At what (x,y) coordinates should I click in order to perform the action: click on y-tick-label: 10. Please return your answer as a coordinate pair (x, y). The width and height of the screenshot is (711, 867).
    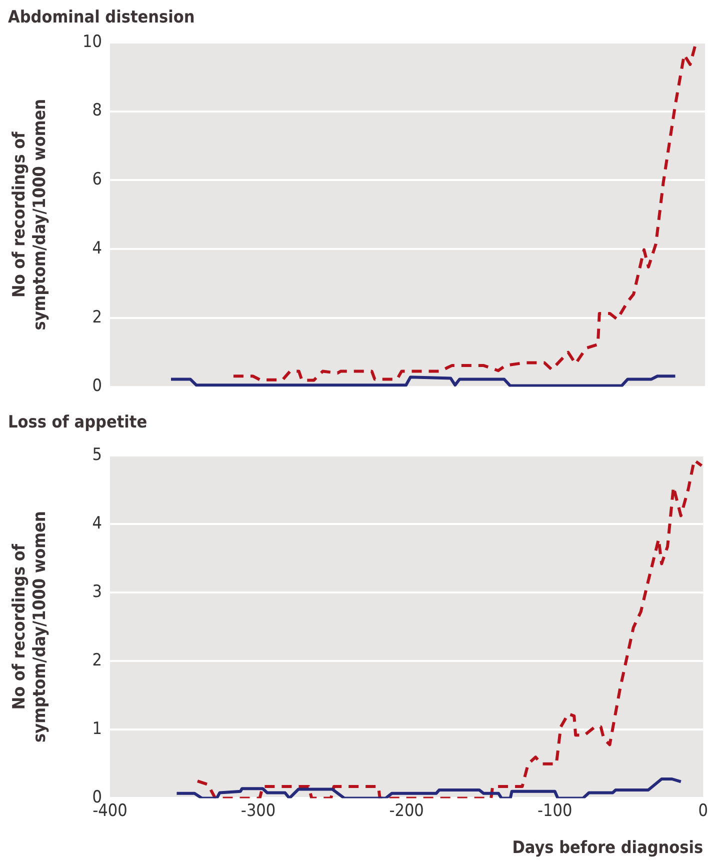
    Looking at the image, I should click on (92, 42).